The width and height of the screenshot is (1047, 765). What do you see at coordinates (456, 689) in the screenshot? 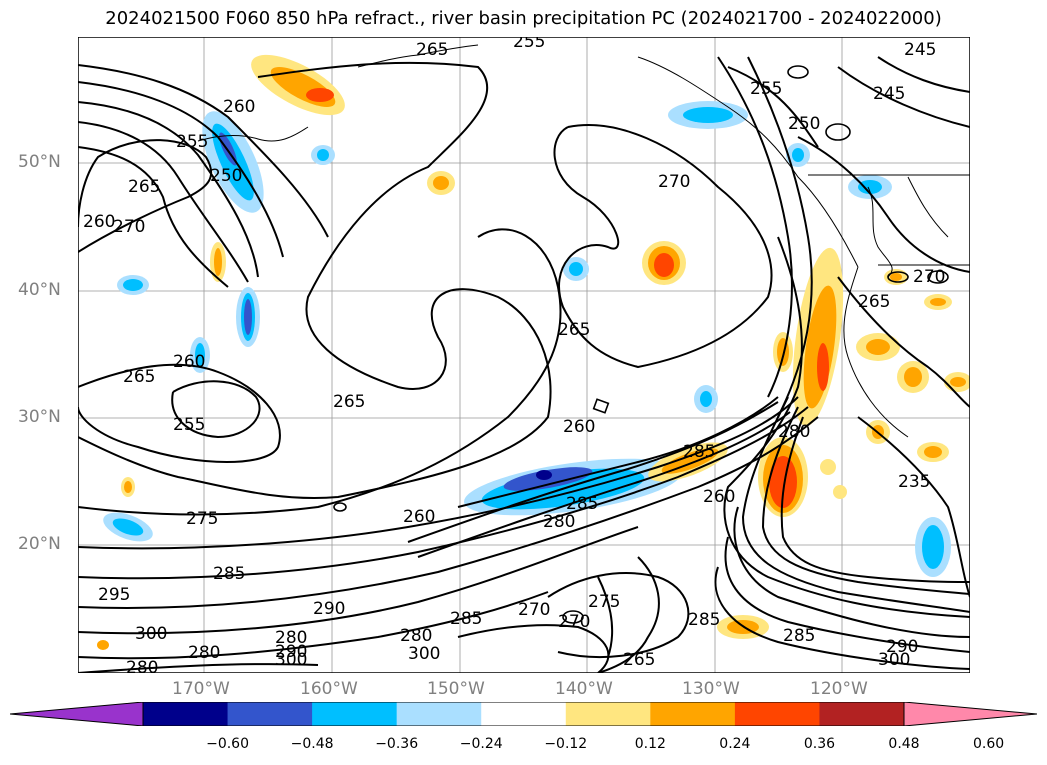
I see `lon-label: 150°W` at bounding box center [456, 689].